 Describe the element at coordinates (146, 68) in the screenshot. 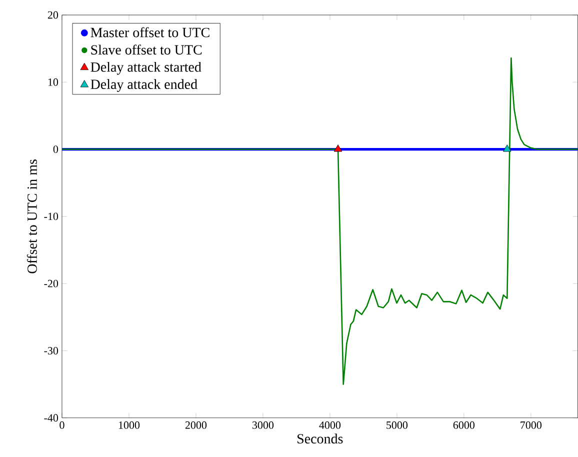

I see `legend-label: Delay attack started` at that location.